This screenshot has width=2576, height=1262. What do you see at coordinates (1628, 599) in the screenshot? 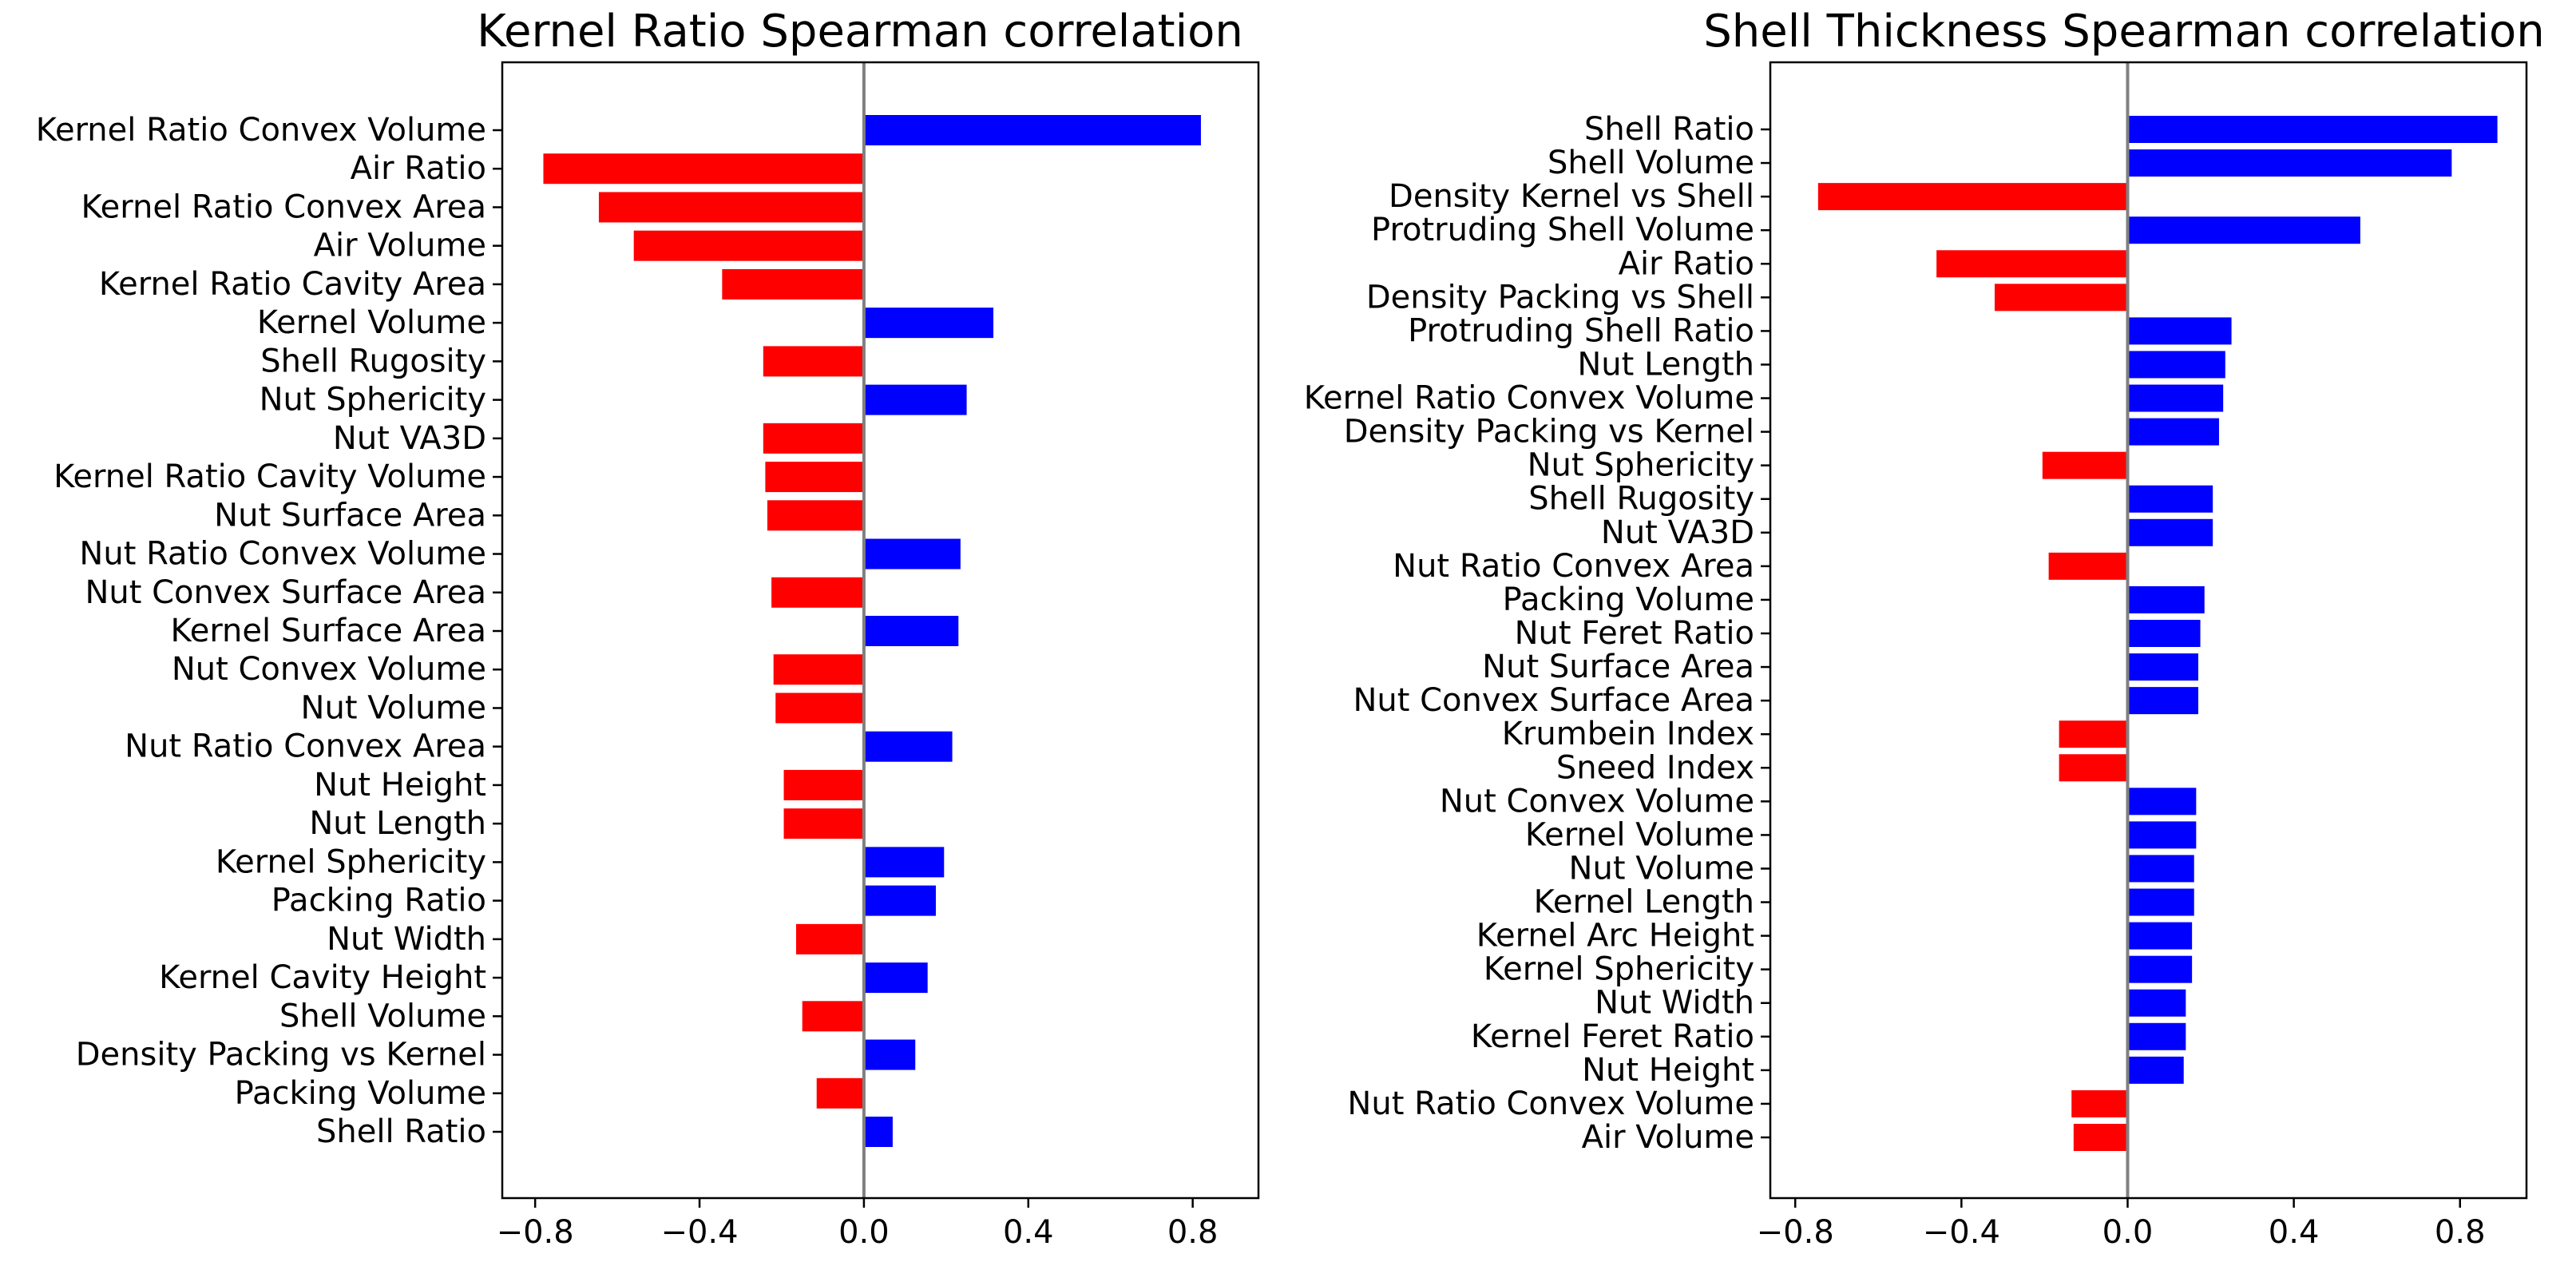
I see `panel2-ytick-label: Packing Volume` at bounding box center [1628, 599].